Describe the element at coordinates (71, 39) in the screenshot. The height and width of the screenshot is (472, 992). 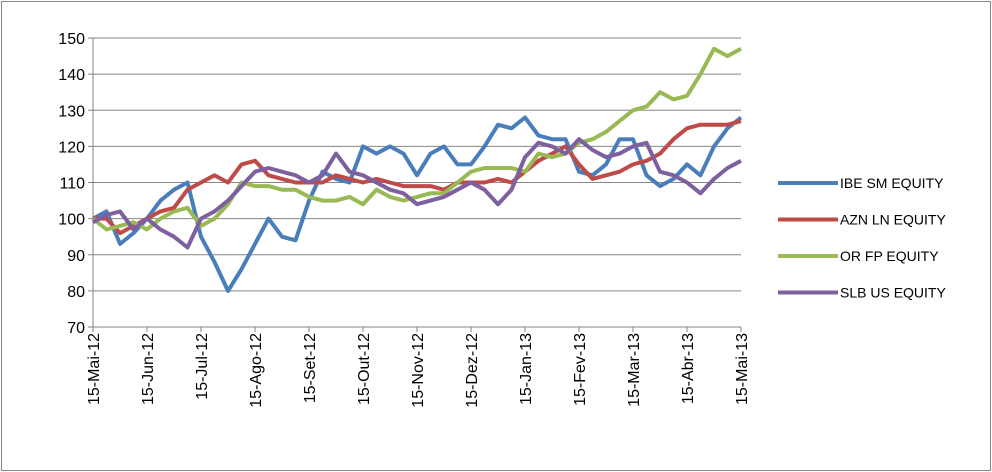
I see `y-tick-label: 150` at that location.